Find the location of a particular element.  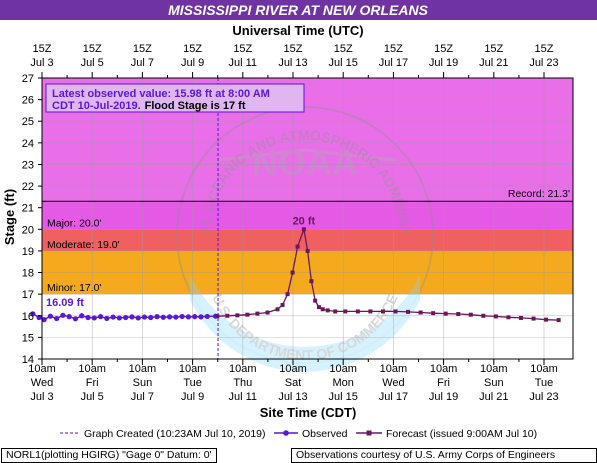

x-tick-date: Jul 13 is located at coordinates (292, 397).